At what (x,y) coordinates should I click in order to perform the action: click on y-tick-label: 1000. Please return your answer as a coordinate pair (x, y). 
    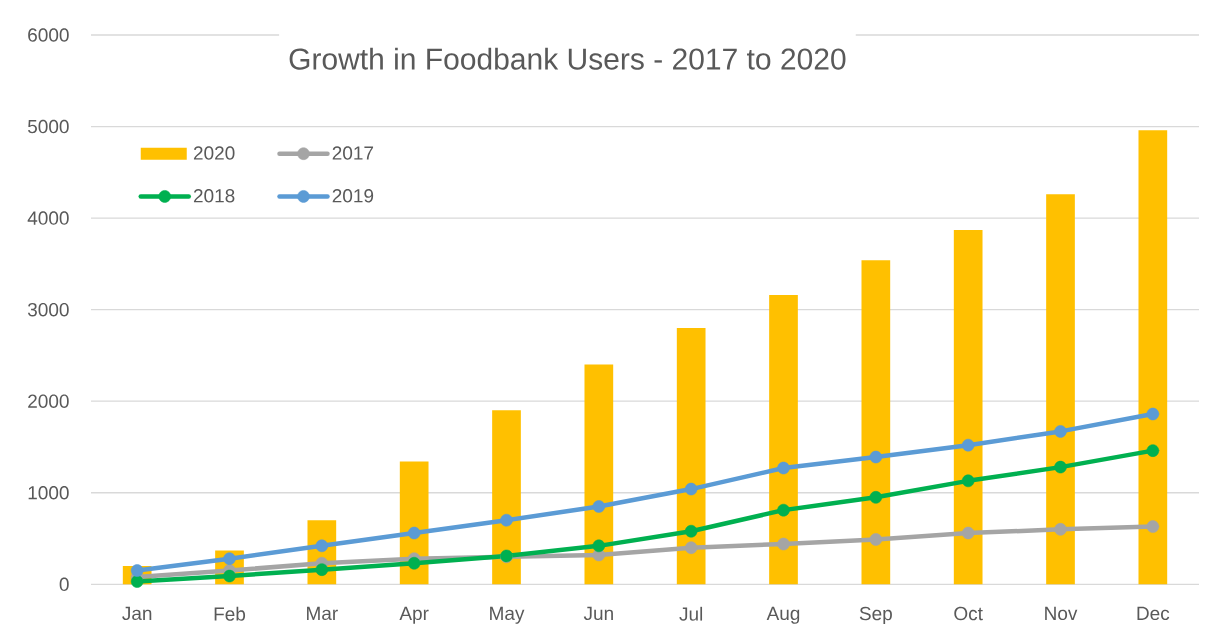
    Looking at the image, I should click on (48, 493).